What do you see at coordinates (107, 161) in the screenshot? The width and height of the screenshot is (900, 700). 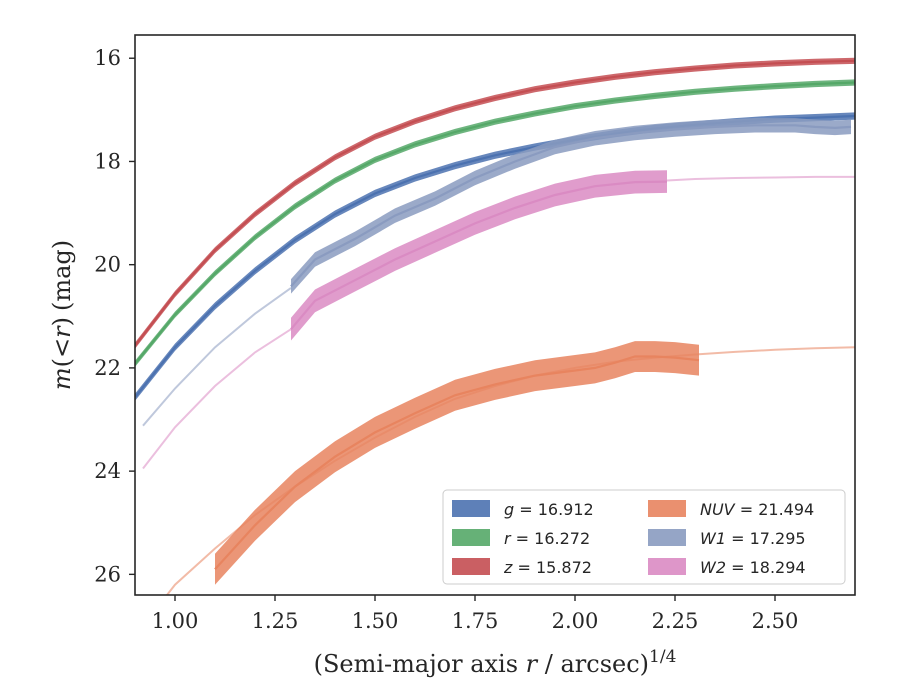 I see `y-tick-label: 18` at bounding box center [107, 161].